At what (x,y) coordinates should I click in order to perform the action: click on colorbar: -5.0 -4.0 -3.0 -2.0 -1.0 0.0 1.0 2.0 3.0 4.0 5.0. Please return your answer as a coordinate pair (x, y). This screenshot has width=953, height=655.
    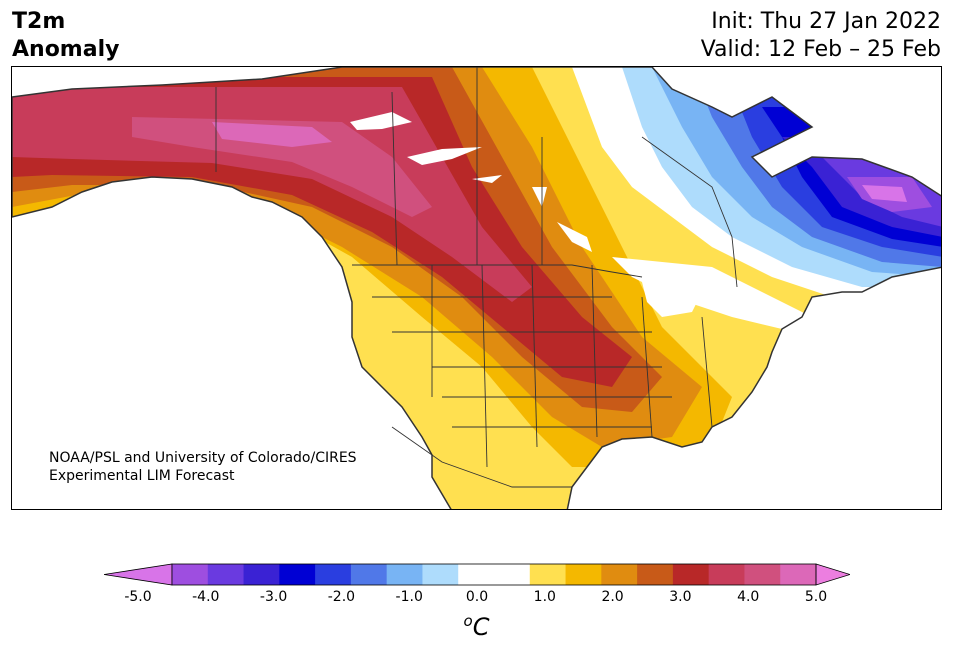
    Looking at the image, I should click on (477, 583).